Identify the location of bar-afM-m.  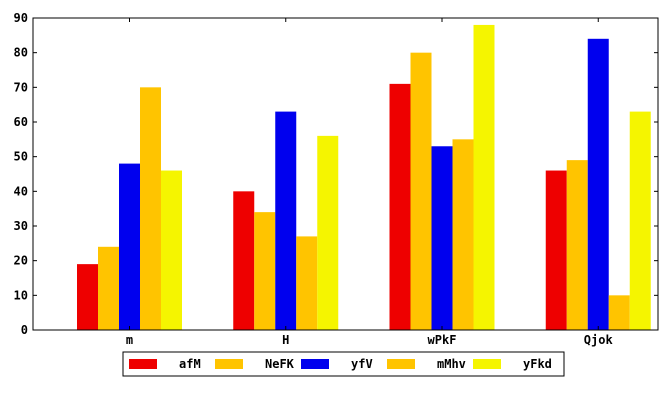
(87, 297).